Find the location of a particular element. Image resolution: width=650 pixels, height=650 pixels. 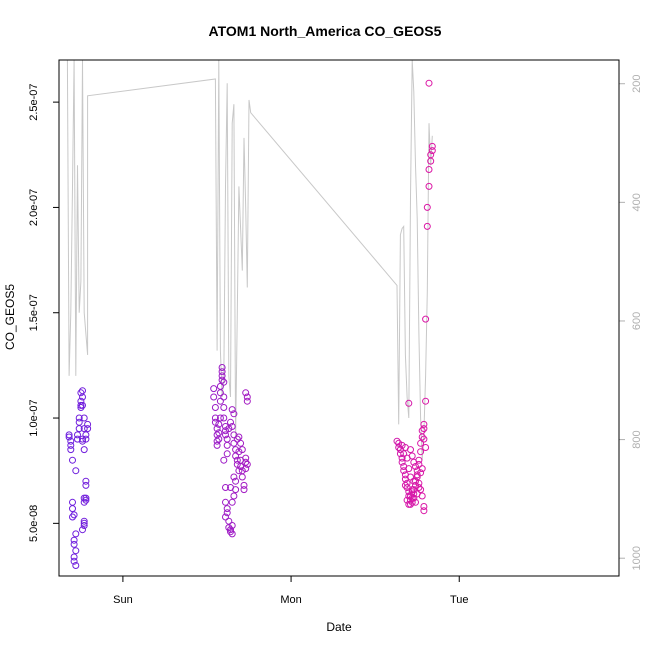

x-tick-label: Mon is located at coordinates (290, 600).